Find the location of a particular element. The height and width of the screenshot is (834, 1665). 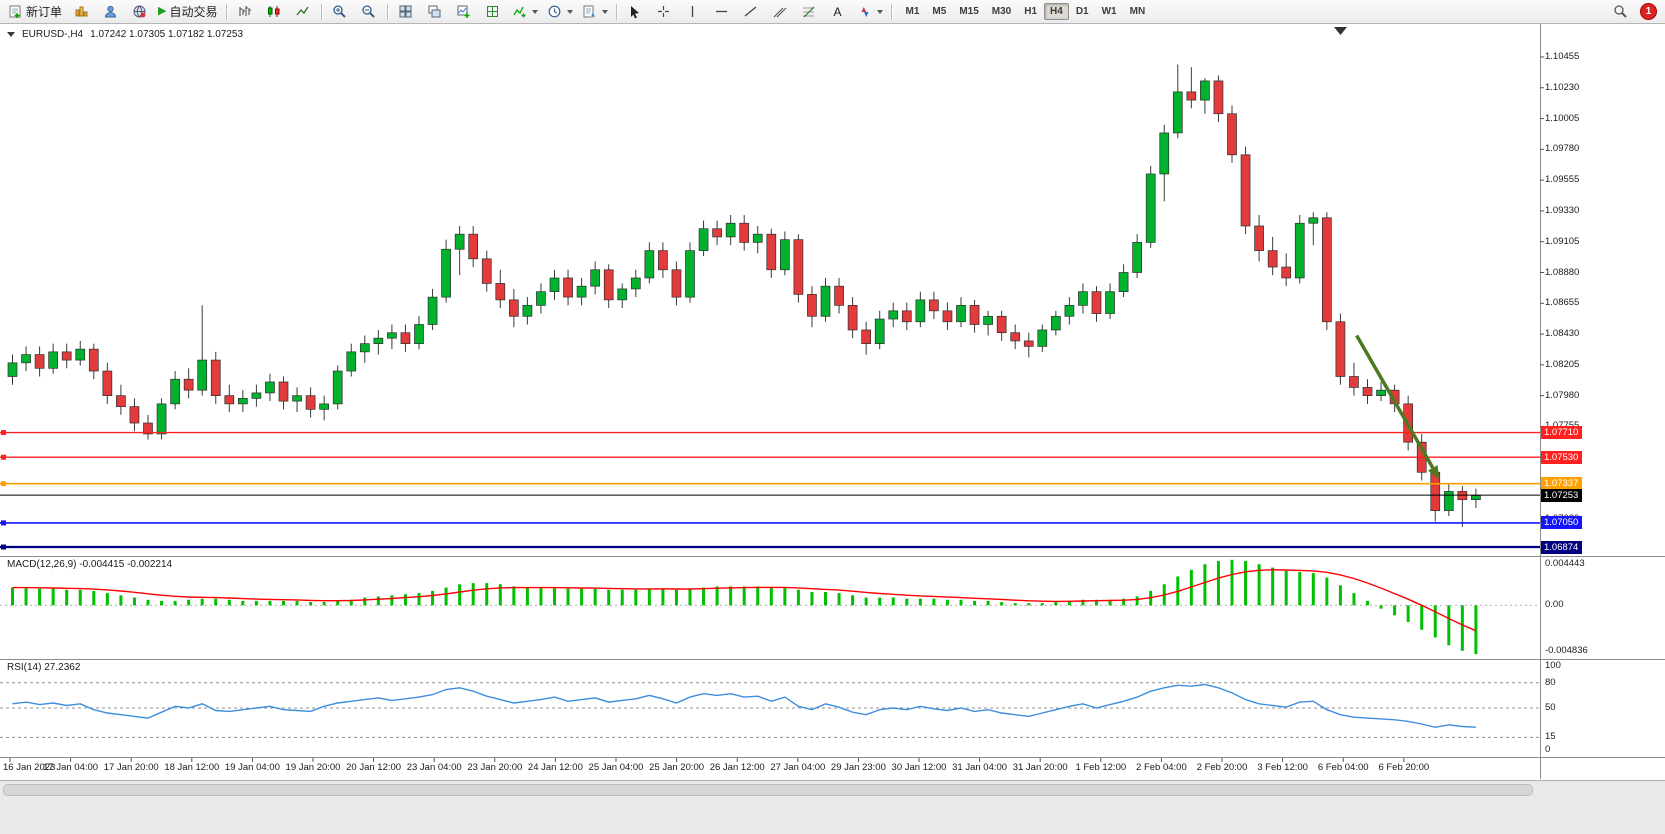

cascade-windows-button is located at coordinates (435, 12).